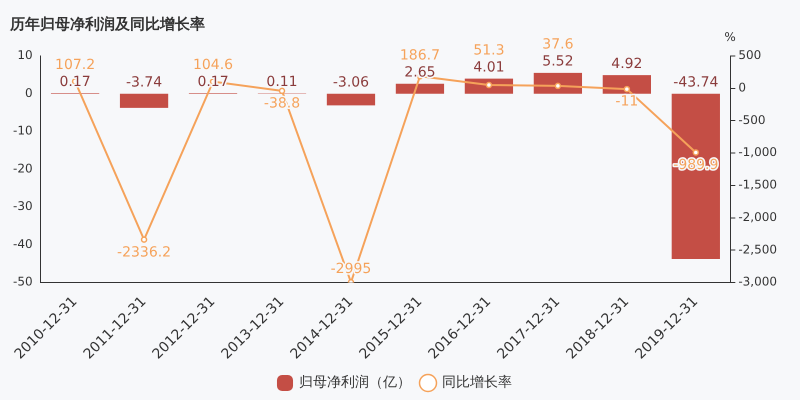  What do you see at coordinates (477, 382) in the screenshot?
I see `legend-label: 同比增长率` at bounding box center [477, 382].